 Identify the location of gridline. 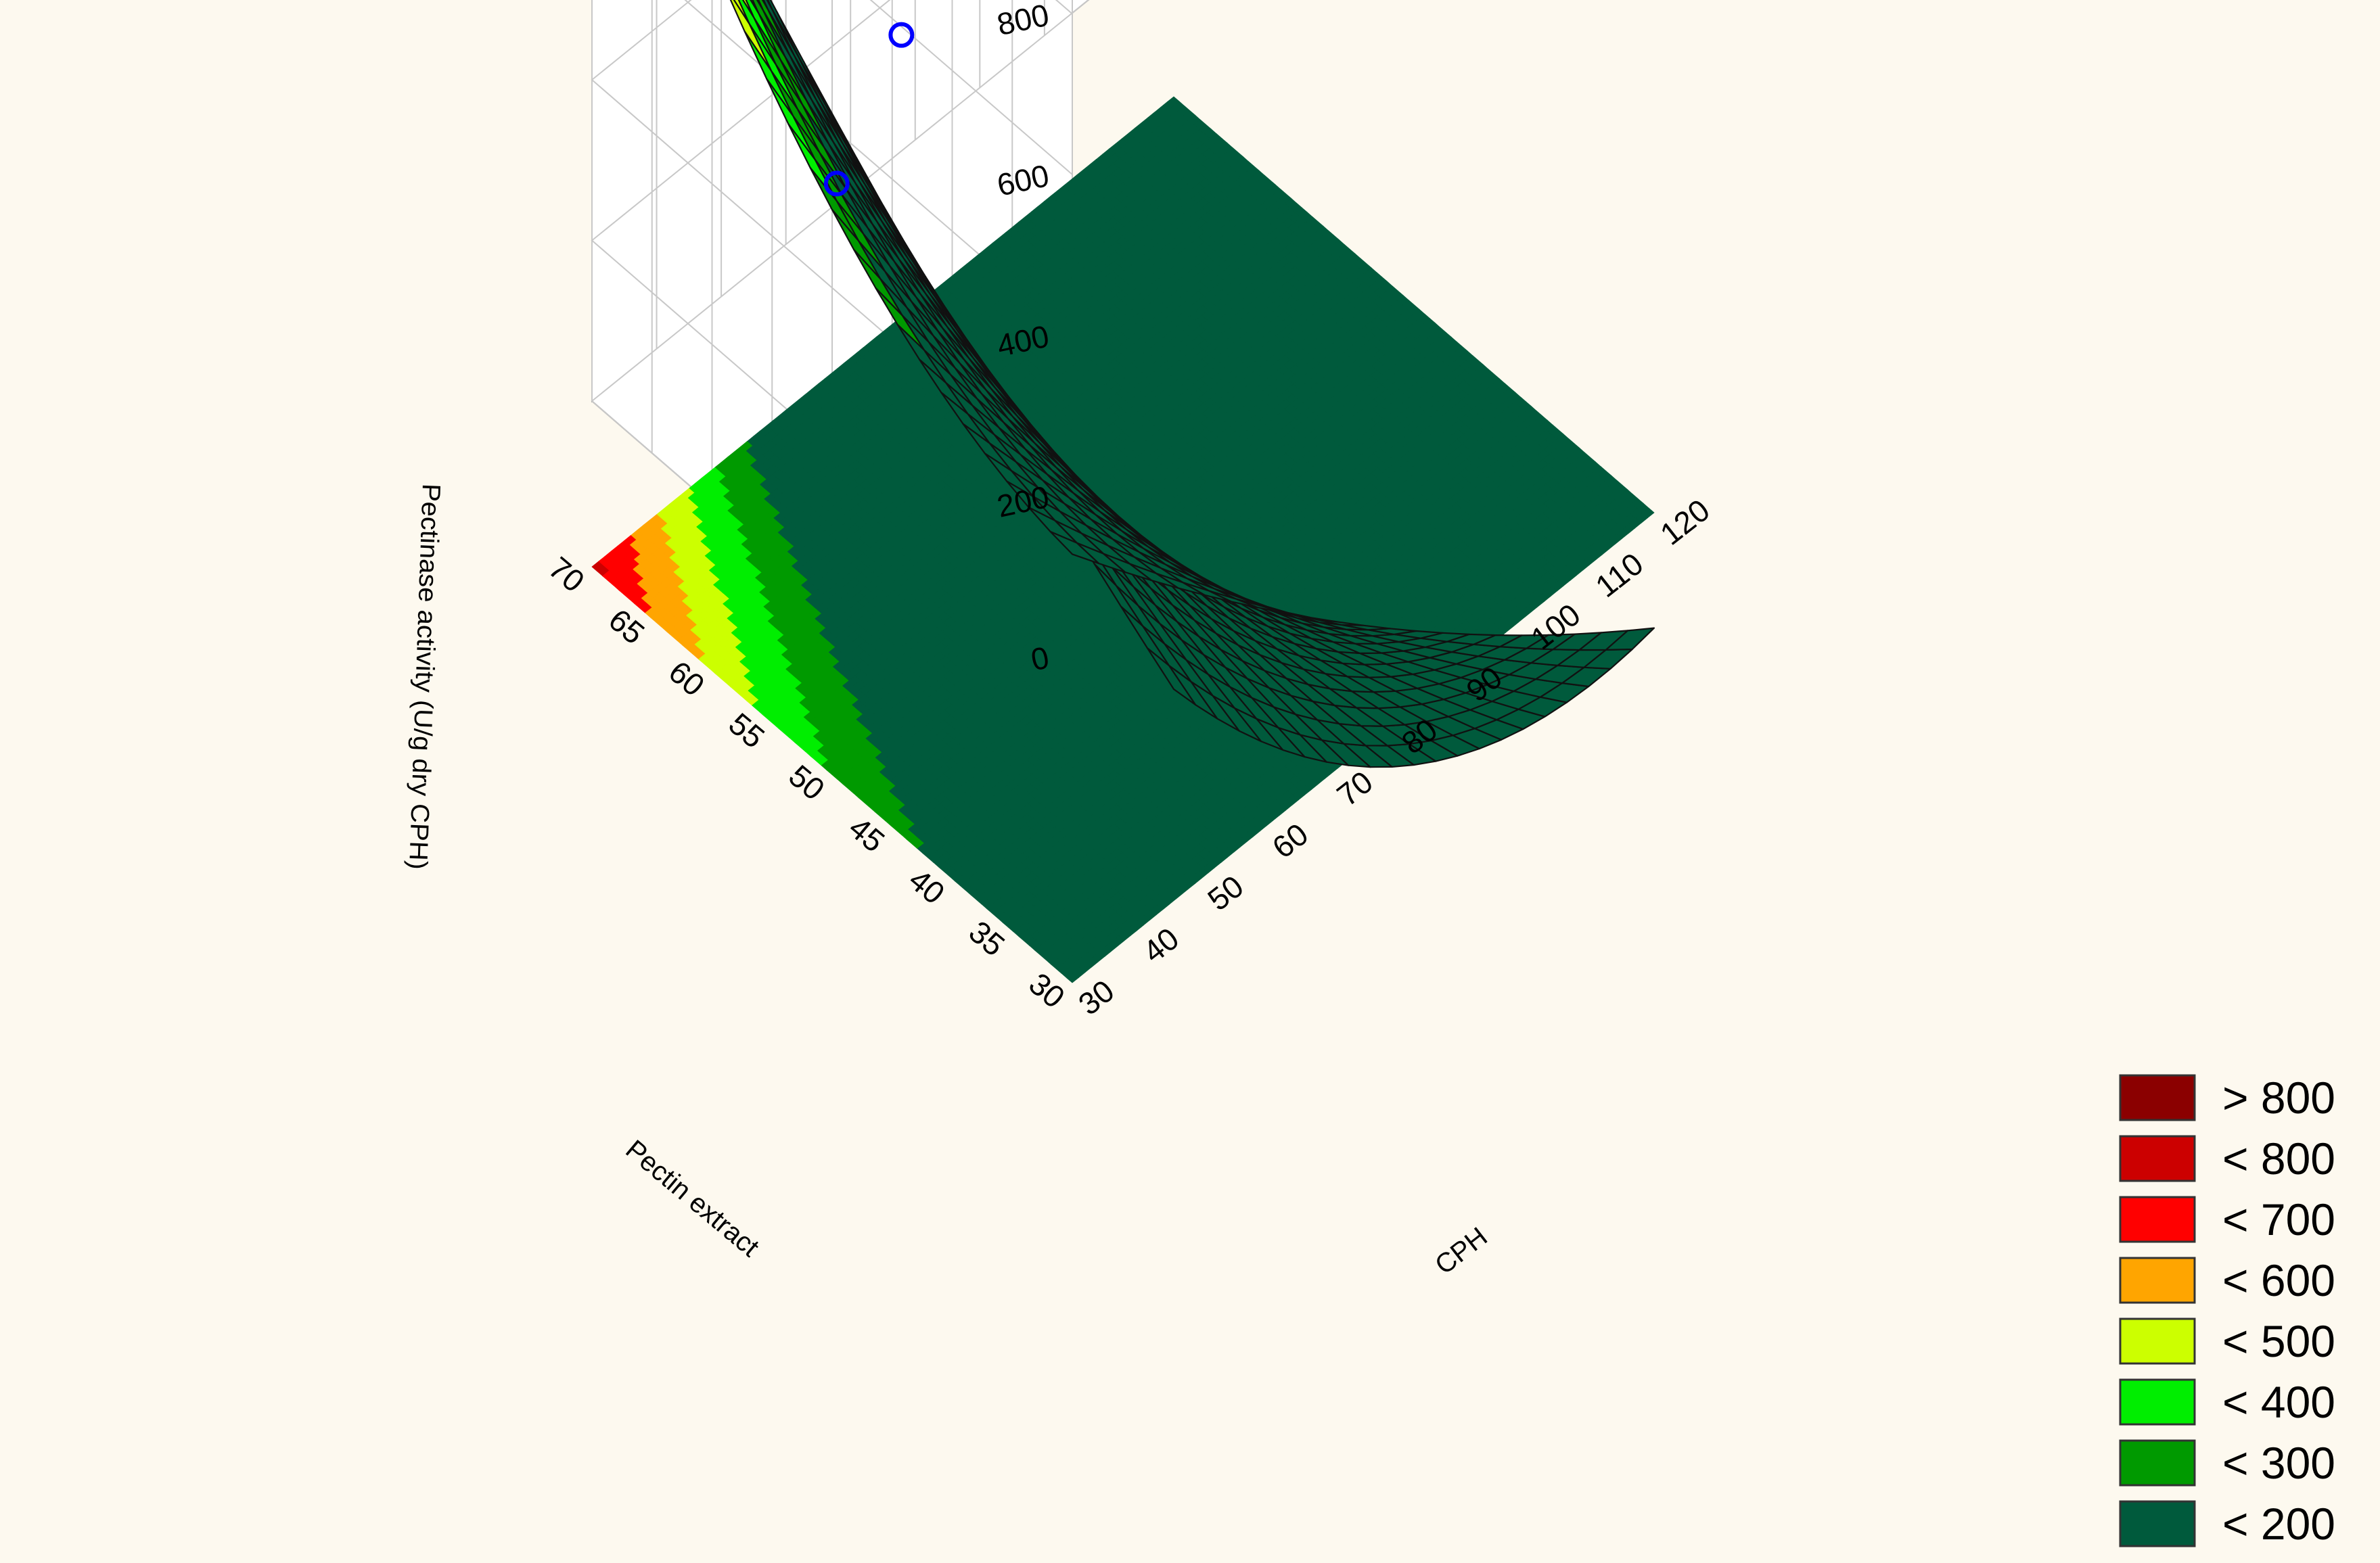
(879, 168).